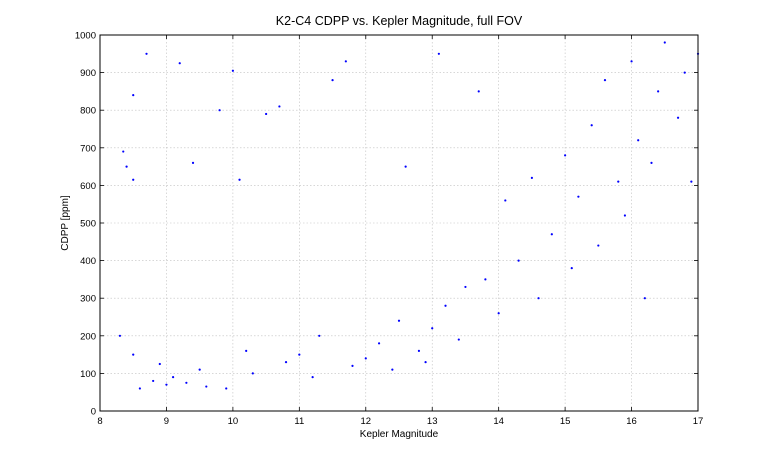 This screenshot has width=772, height=463. I want to click on y-tick-label: 1000, so click(85, 36).